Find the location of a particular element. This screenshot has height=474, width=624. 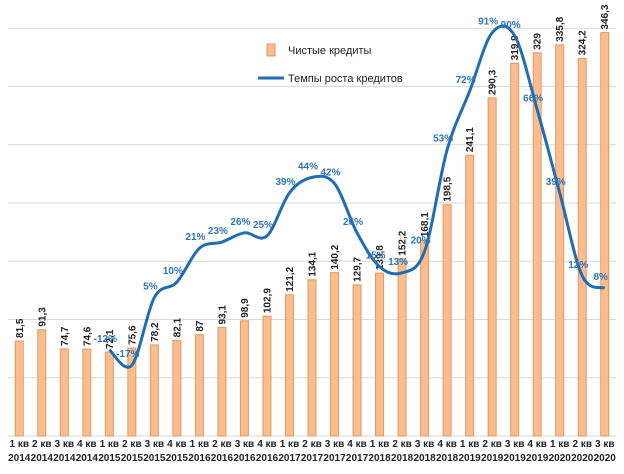

x-tick-label: 3 кв 2017 is located at coordinates (334, 451).